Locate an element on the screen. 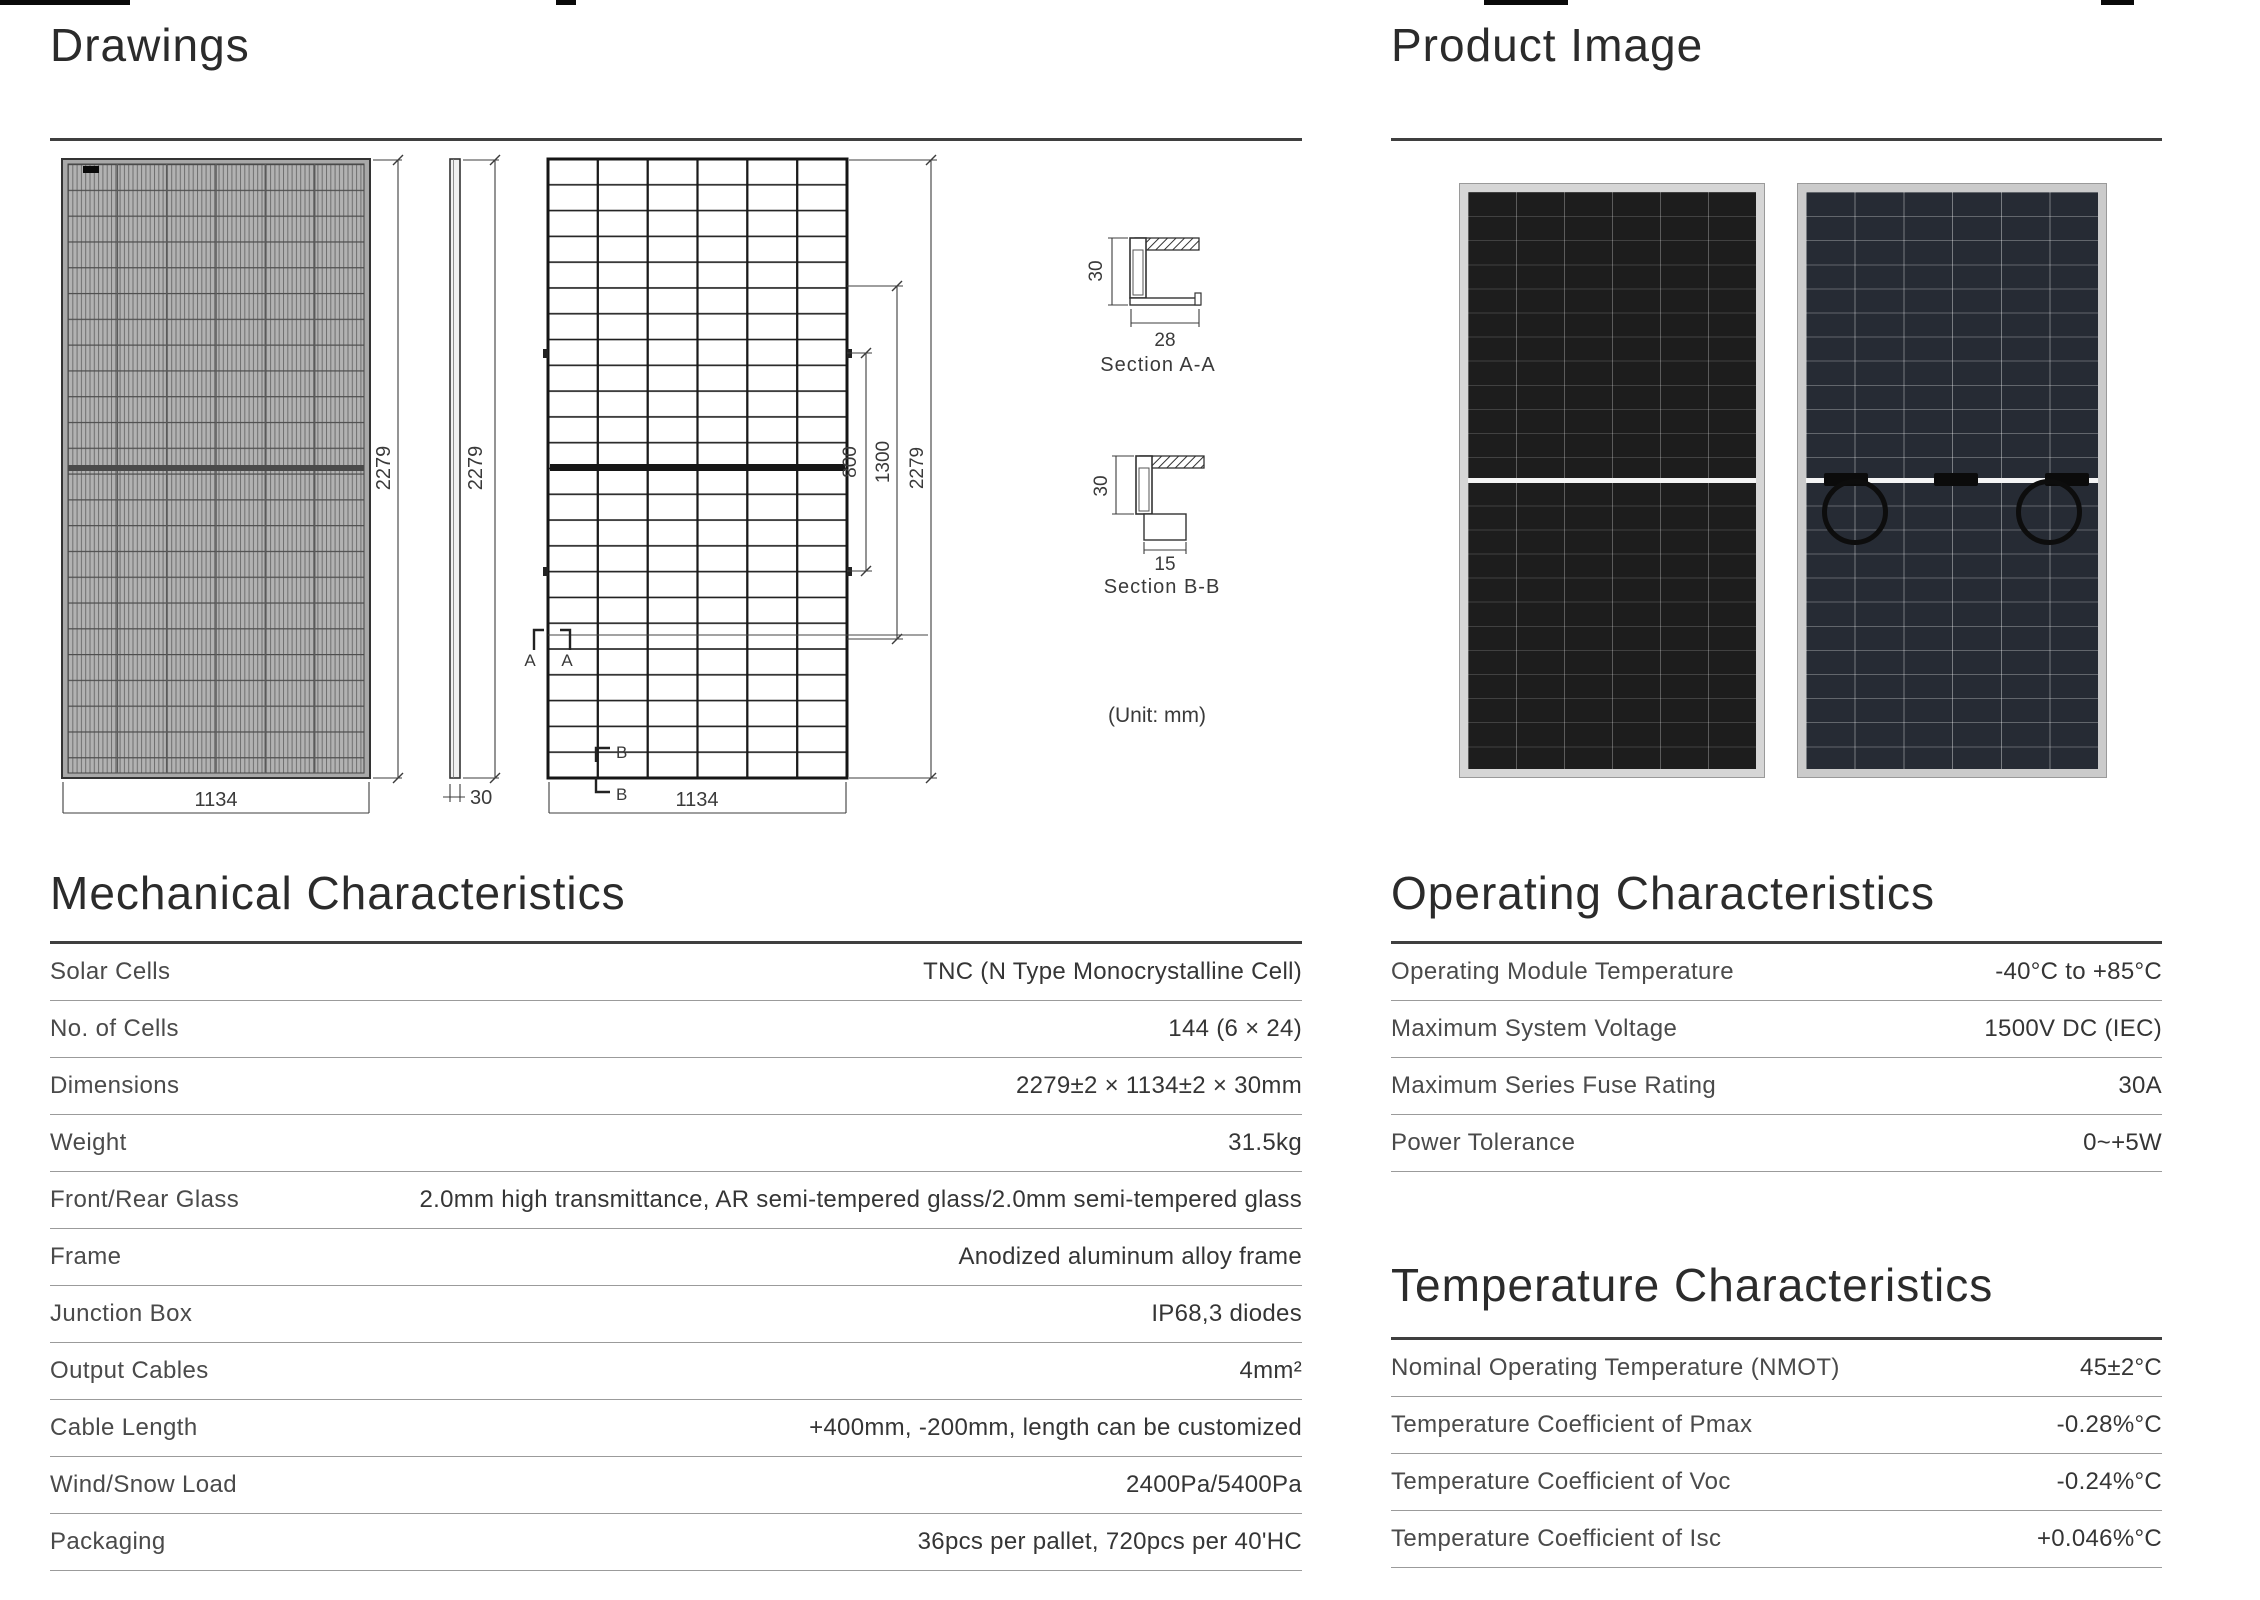  table-row: No. of Cells 144 (6 × 24) is located at coordinates (676, 1029).